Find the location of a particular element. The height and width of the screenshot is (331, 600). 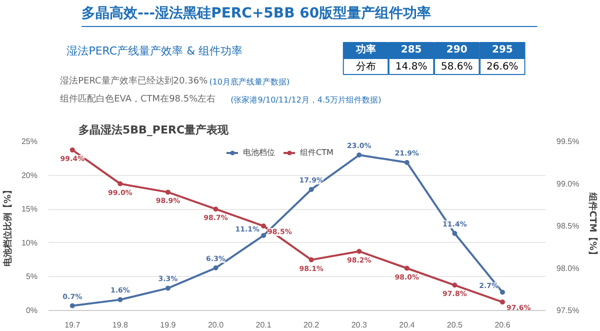

x-tick-label: 20.5 is located at coordinates (455, 325).